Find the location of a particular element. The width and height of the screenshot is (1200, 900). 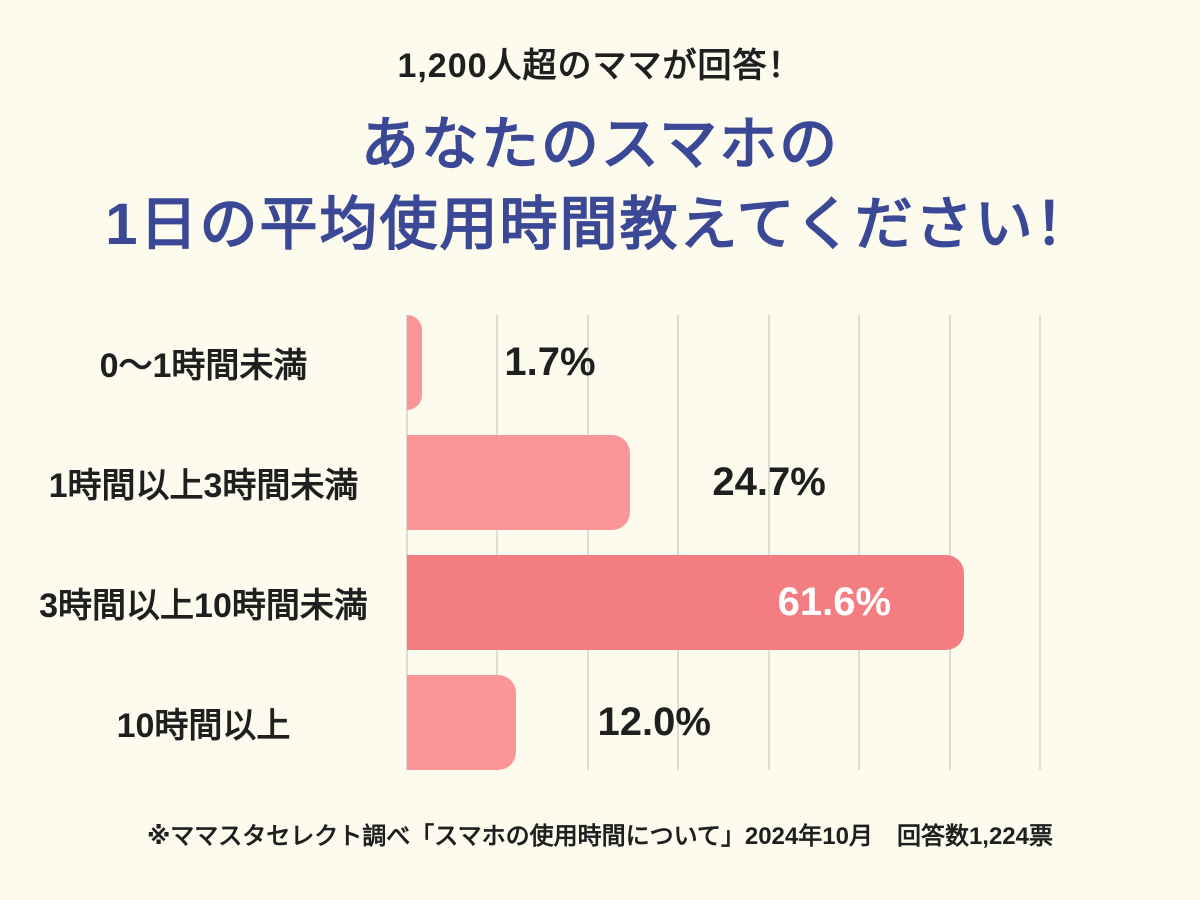

value-label-1: 1.7% is located at coordinates (550, 362).